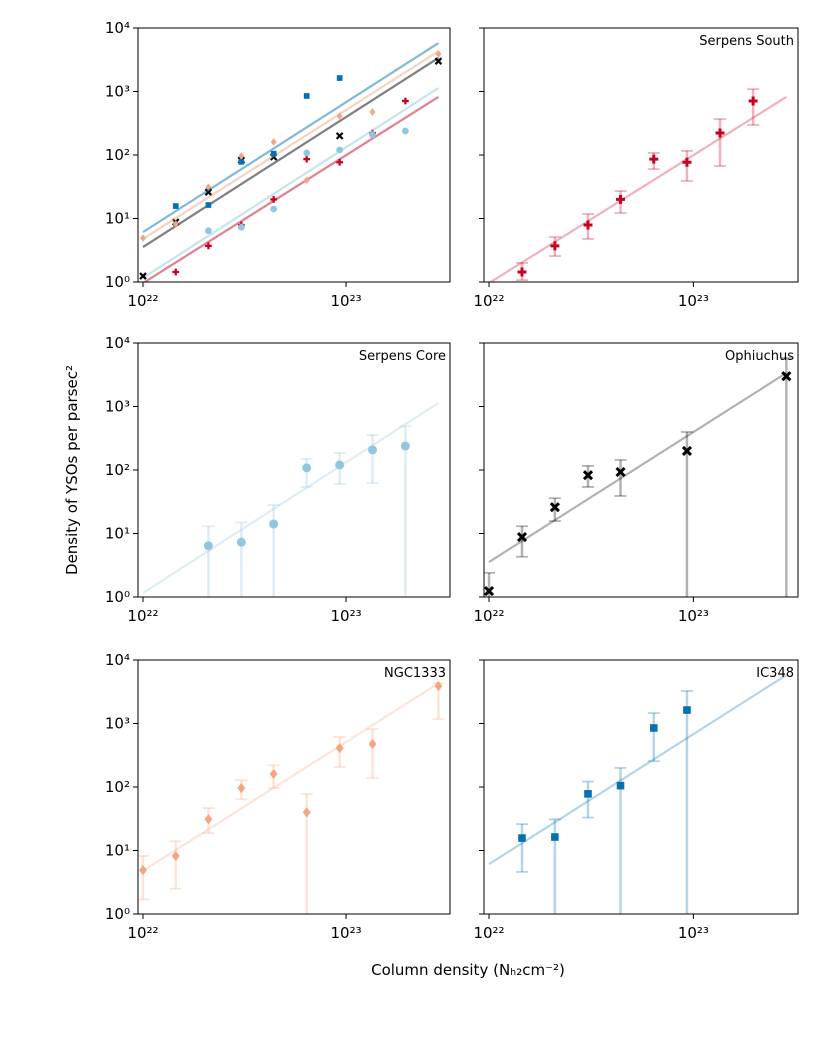 The width and height of the screenshot is (830, 1042). I want to click on panel-label: Ophiuchus, so click(759, 356).